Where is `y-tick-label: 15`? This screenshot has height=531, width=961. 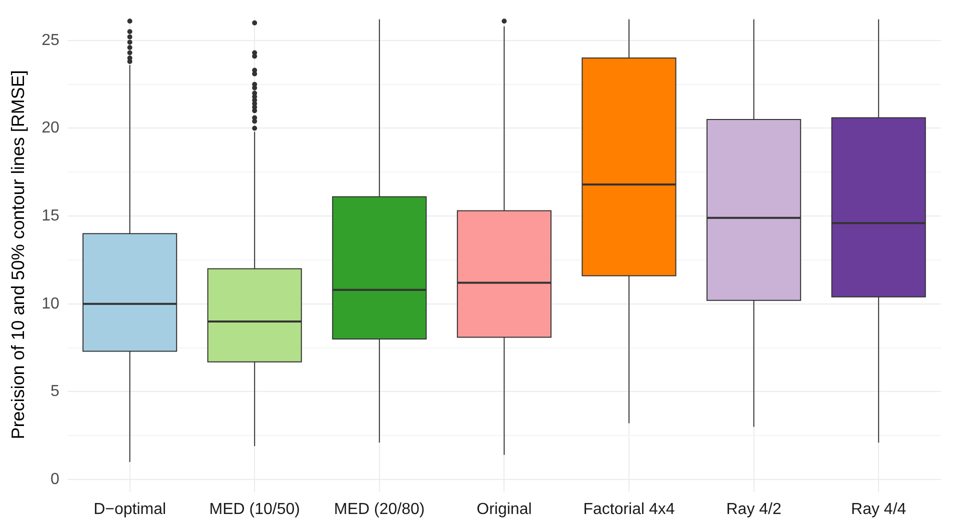 y-tick-label: 15 is located at coordinates (51, 215).